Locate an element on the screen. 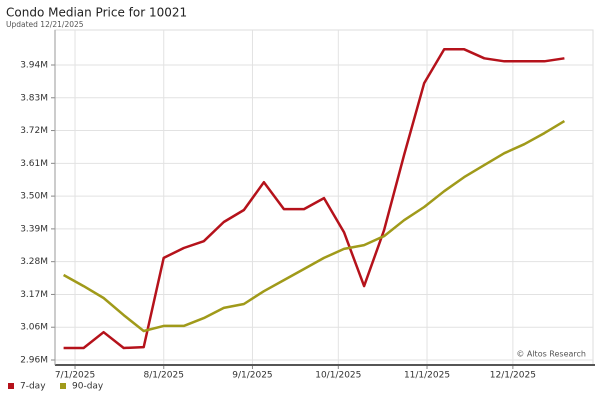 This screenshot has height=400, width=600. legend-label: 90-day is located at coordinates (88, 387).